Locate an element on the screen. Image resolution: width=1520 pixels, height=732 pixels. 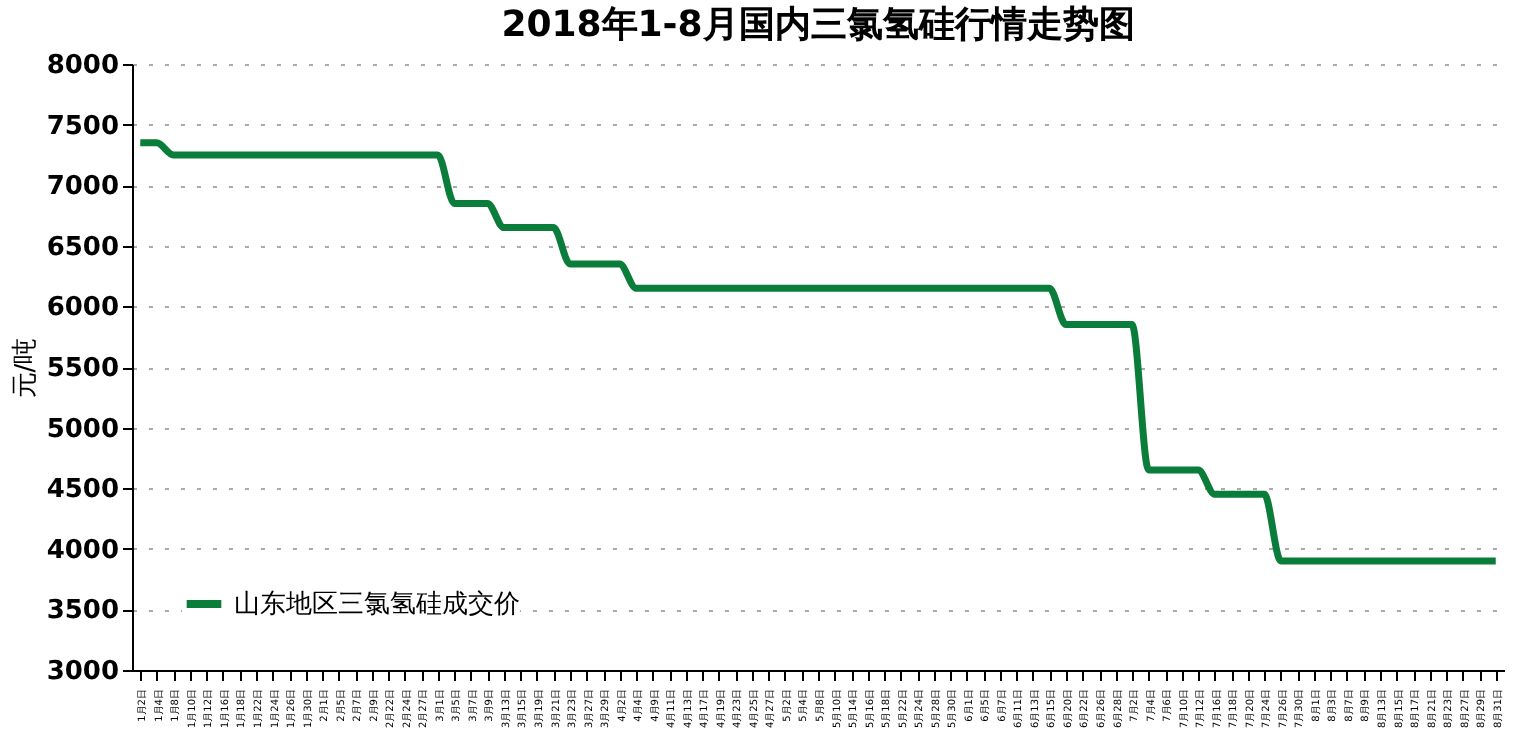
y-tick-label: 4500 is located at coordinates (82, 490).